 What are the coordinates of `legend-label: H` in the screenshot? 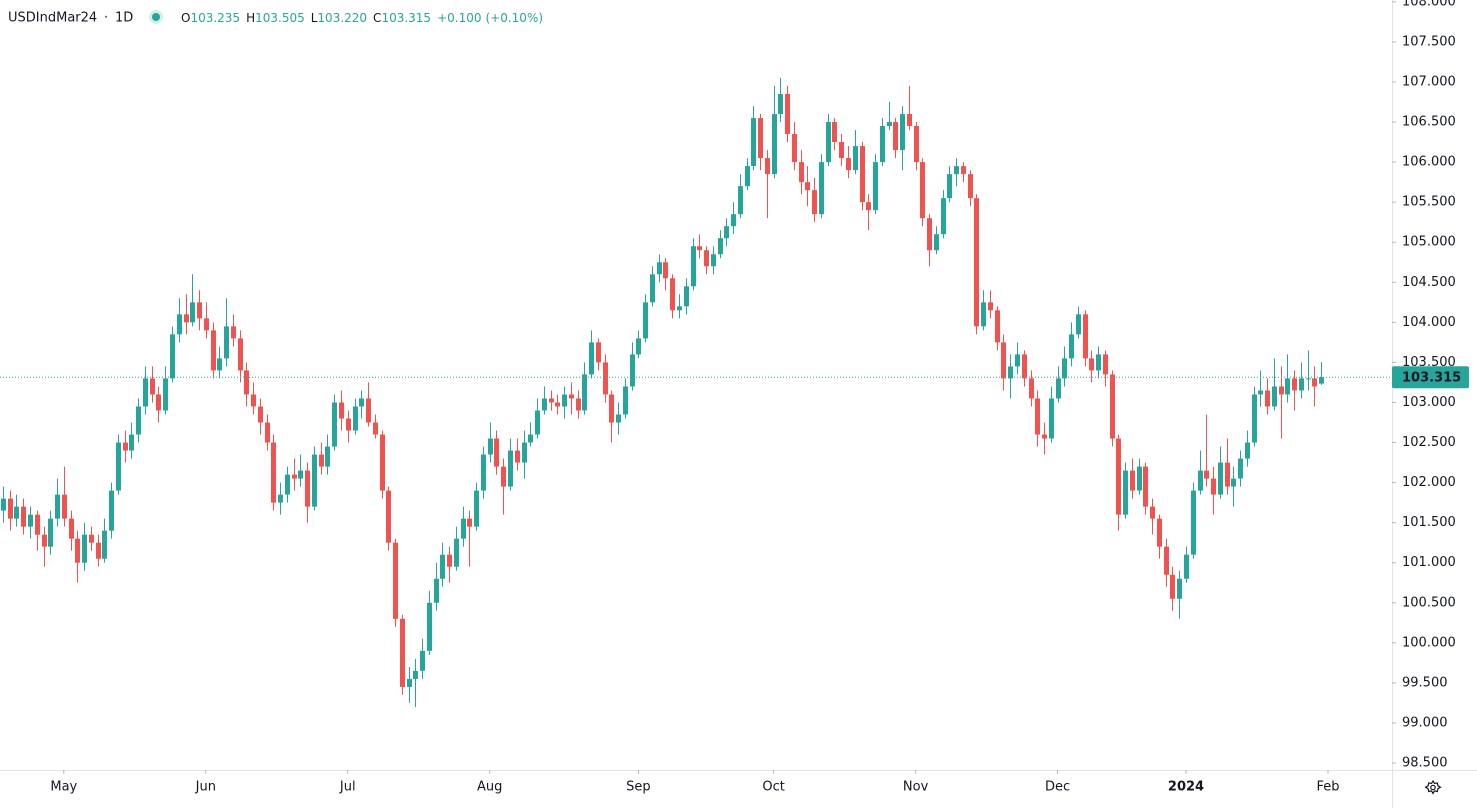 It's located at (250, 18).